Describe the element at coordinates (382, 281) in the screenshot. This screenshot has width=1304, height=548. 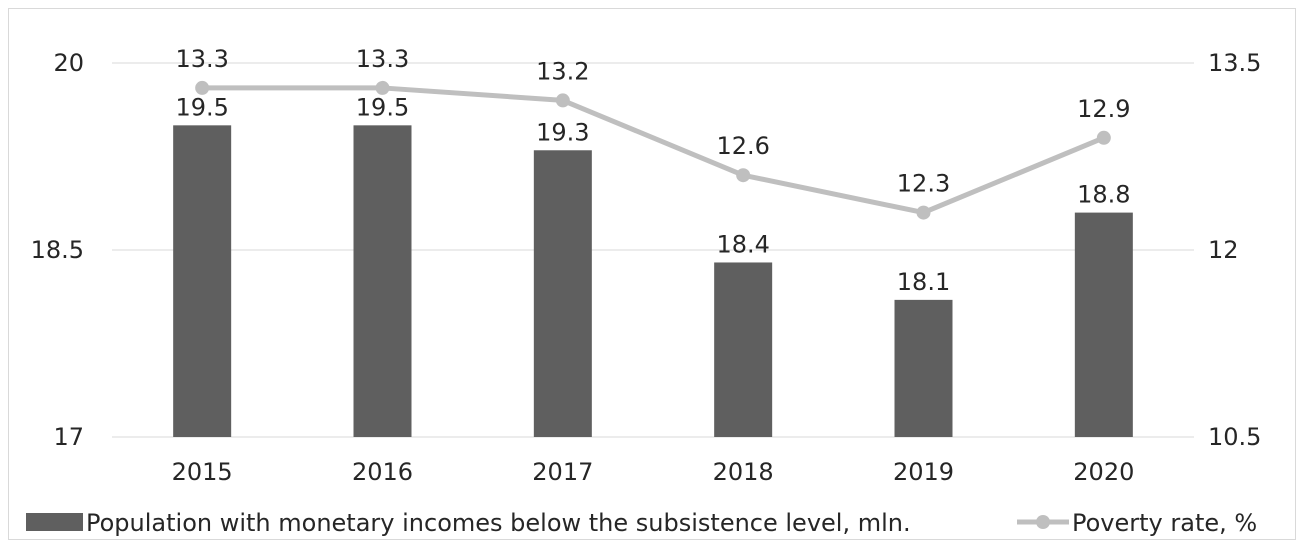
I see `bar-2016` at that location.